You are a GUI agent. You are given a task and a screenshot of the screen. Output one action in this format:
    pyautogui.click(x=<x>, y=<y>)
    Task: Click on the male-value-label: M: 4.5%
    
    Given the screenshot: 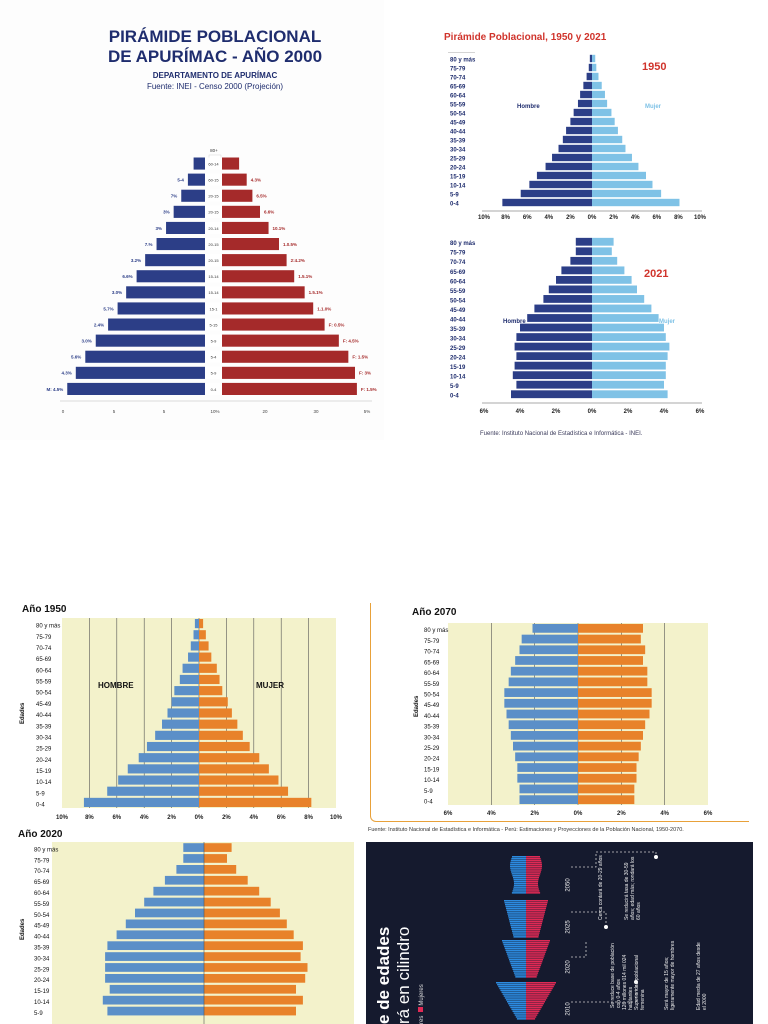 What is the action you would take?
    pyautogui.click(x=54, y=389)
    